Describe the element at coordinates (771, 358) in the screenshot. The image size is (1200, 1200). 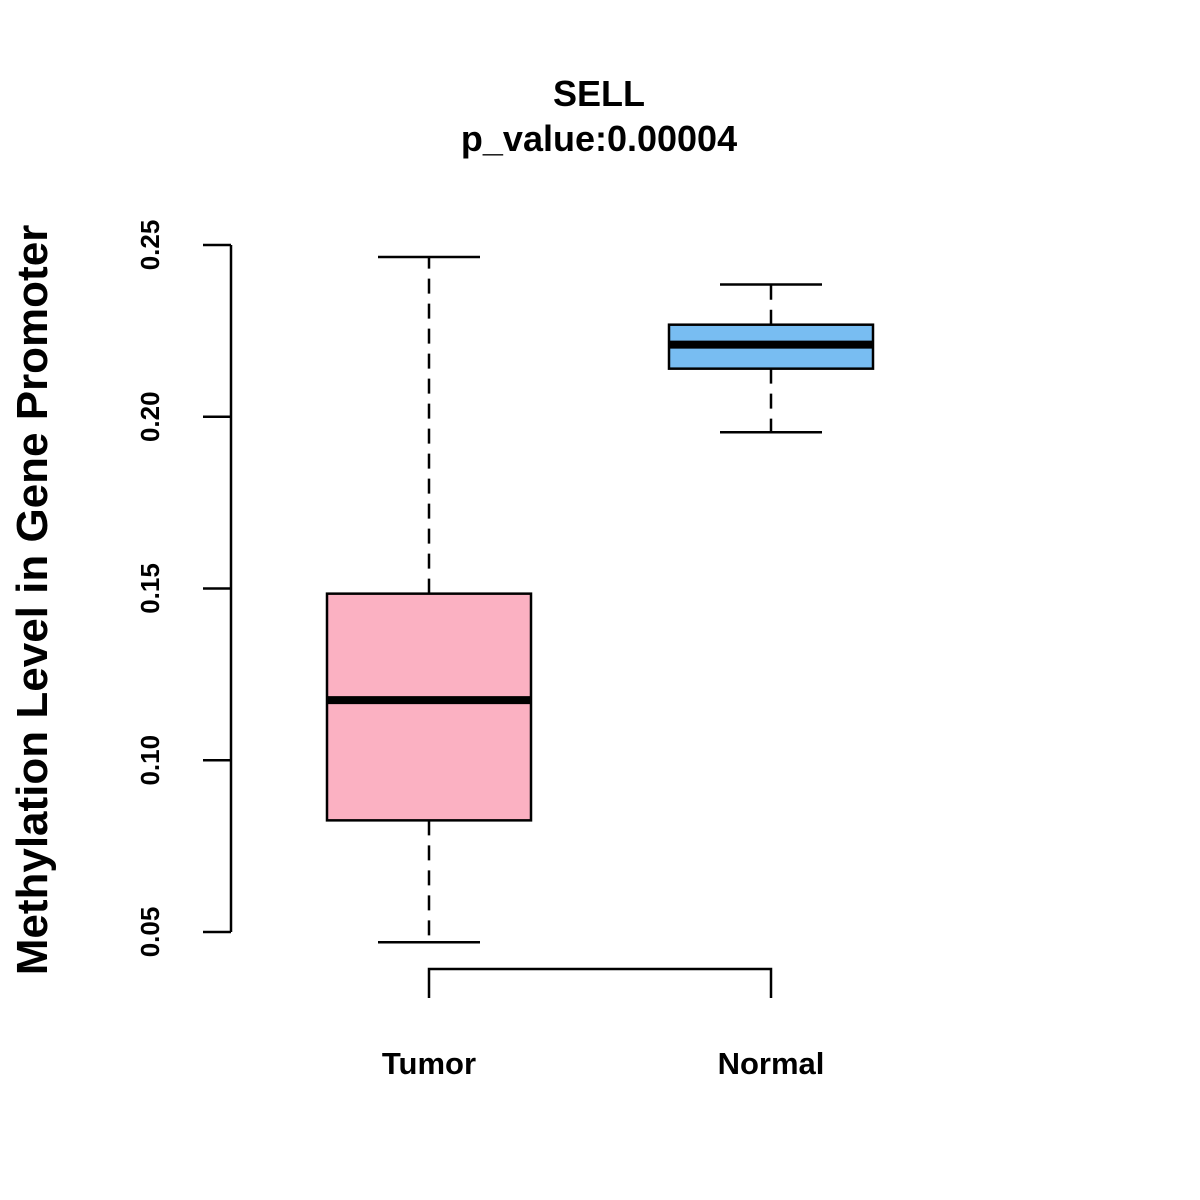
I see `box-normal` at that location.